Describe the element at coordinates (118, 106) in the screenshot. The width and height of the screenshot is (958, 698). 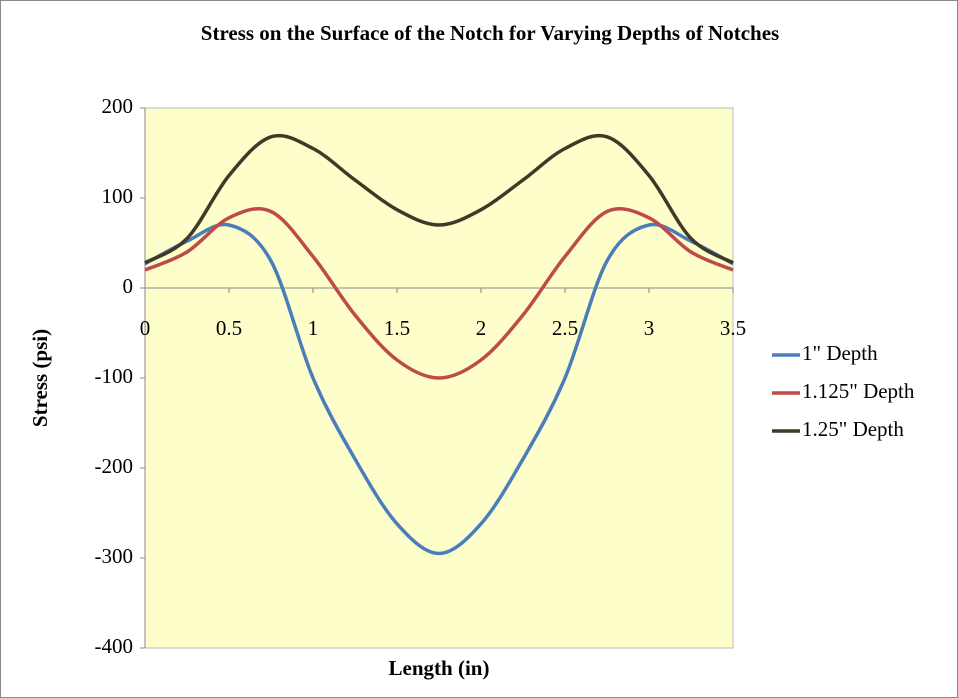
I see `y-tick-label: 200` at that location.